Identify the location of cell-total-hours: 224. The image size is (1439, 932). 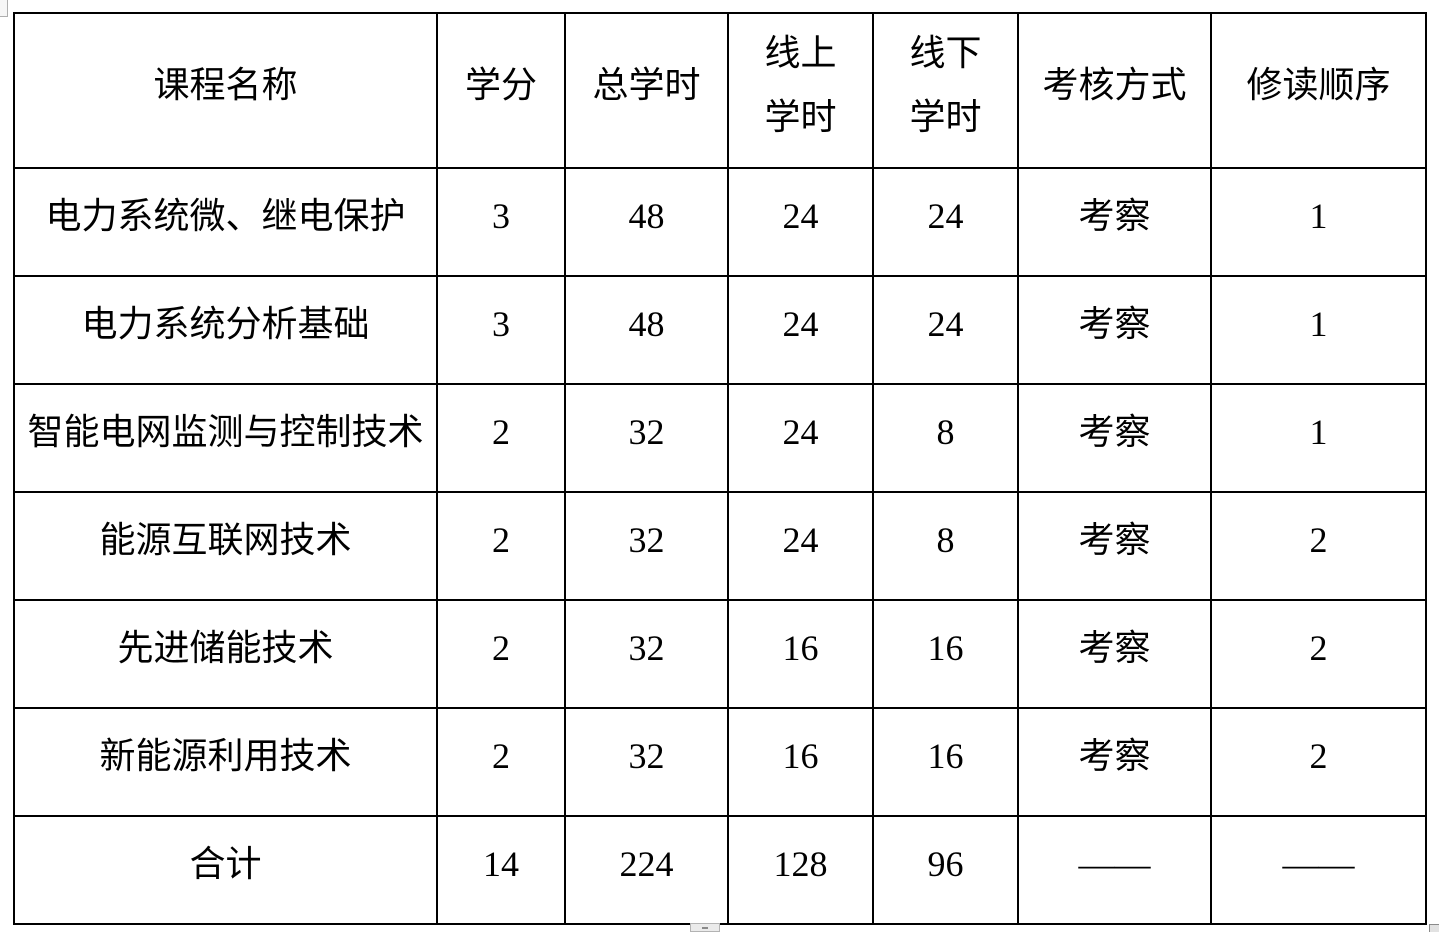
(646, 870).